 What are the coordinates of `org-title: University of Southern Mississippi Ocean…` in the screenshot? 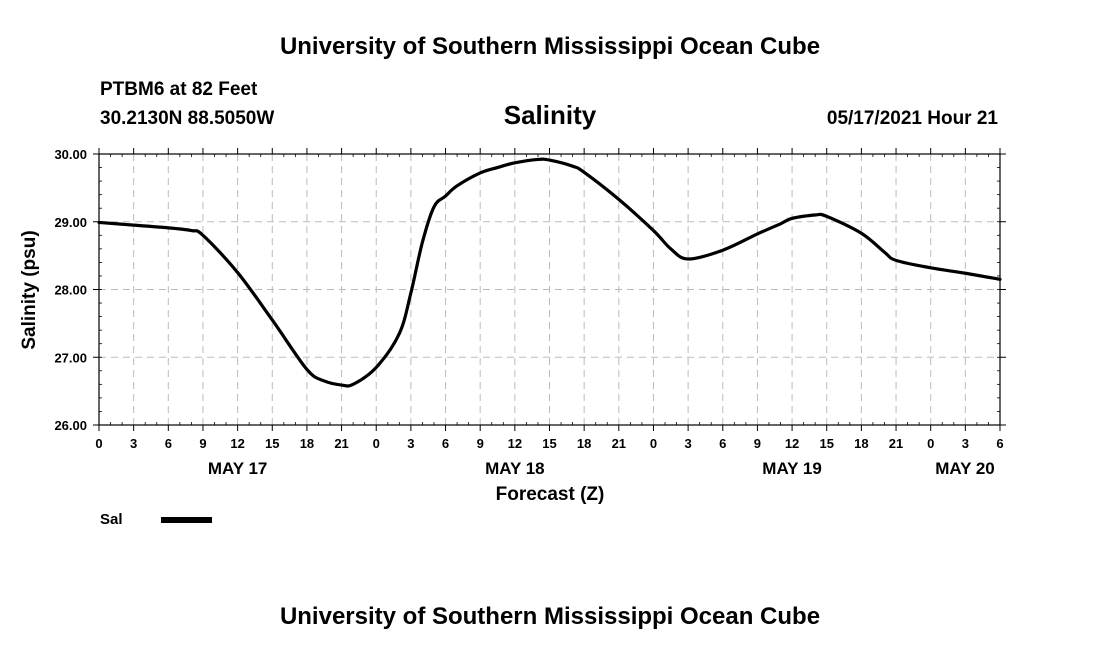 It's located at (550, 46).